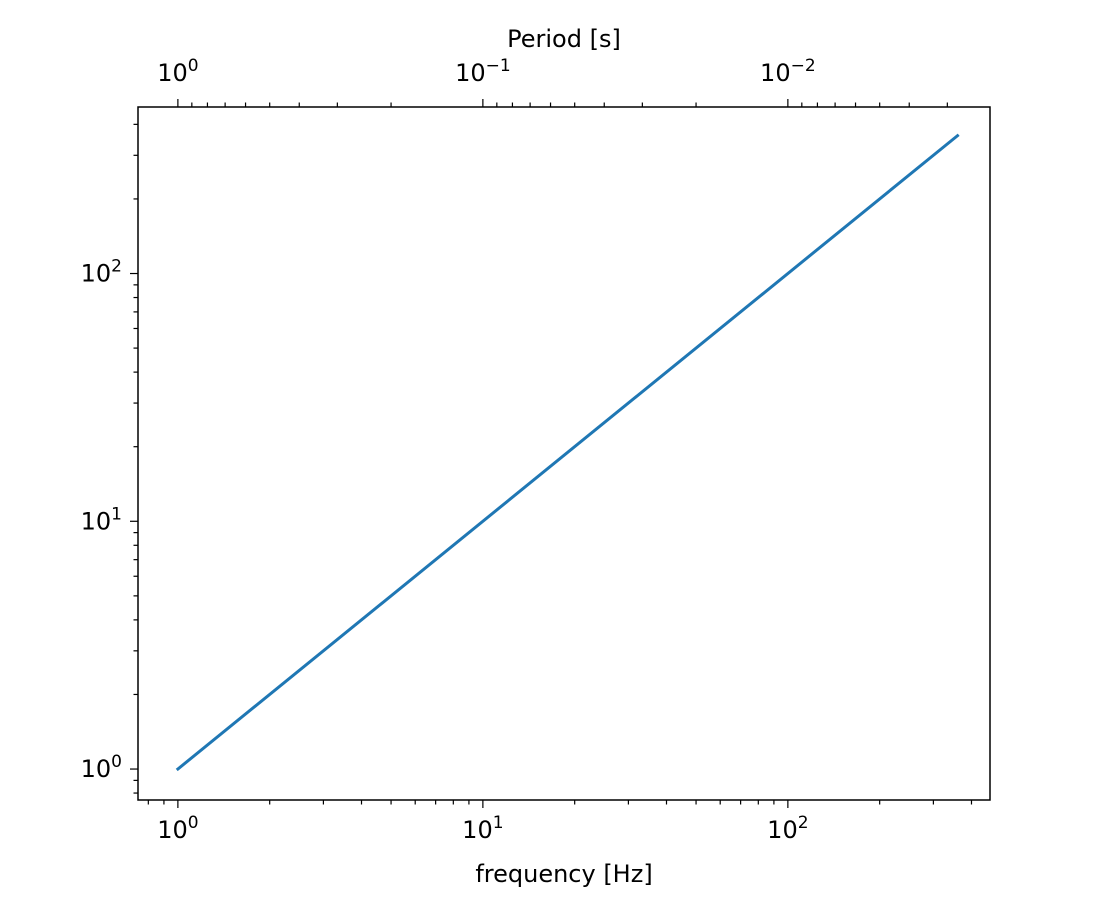 The width and height of the screenshot is (1100, 900). I want to click on top-x-tick-label: 10⁻², so click(788, 71).